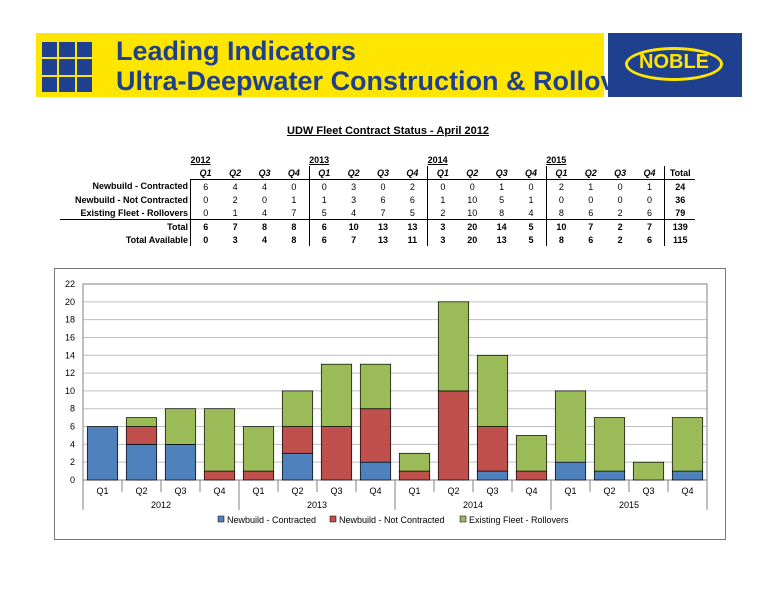  What do you see at coordinates (125, 226) in the screenshot?
I see `row-label: Total` at bounding box center [125, 226].